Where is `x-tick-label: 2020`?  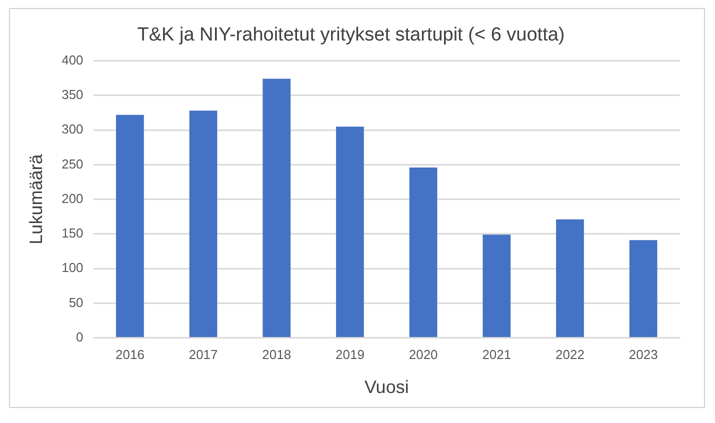 x-tick-label: 2020 is located at coordinates (423, 354).